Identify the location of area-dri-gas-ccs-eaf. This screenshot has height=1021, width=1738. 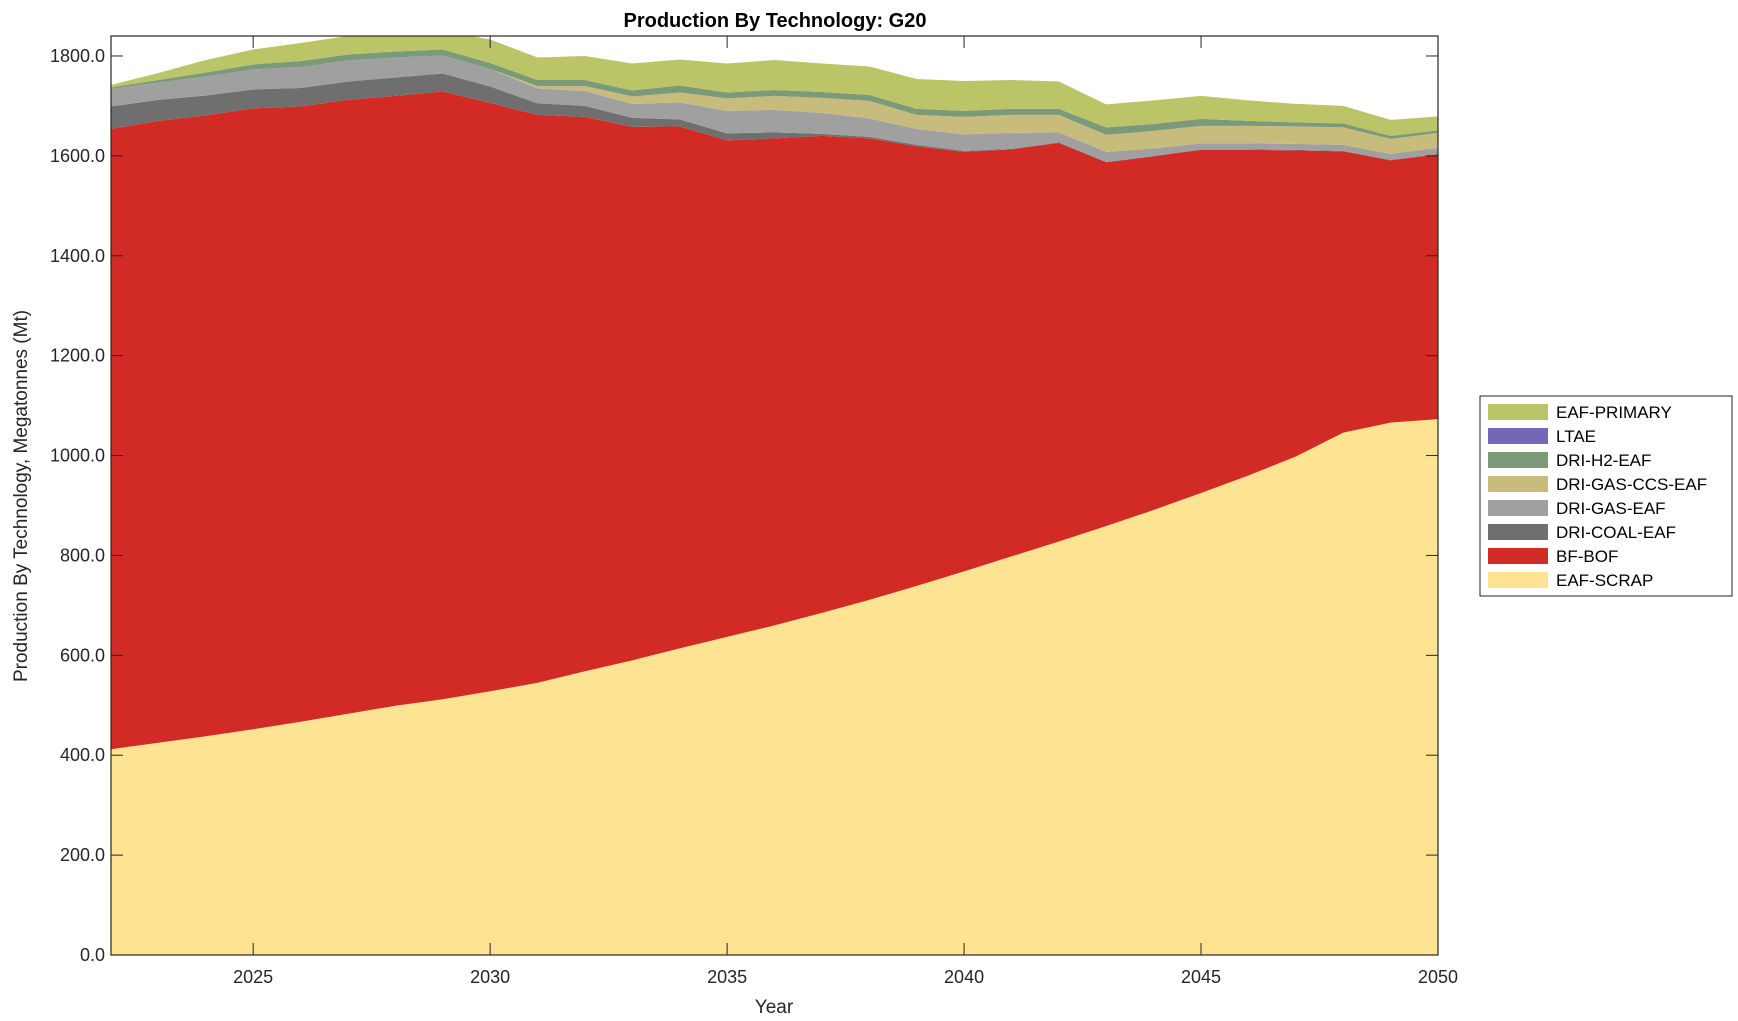
(774, 104).